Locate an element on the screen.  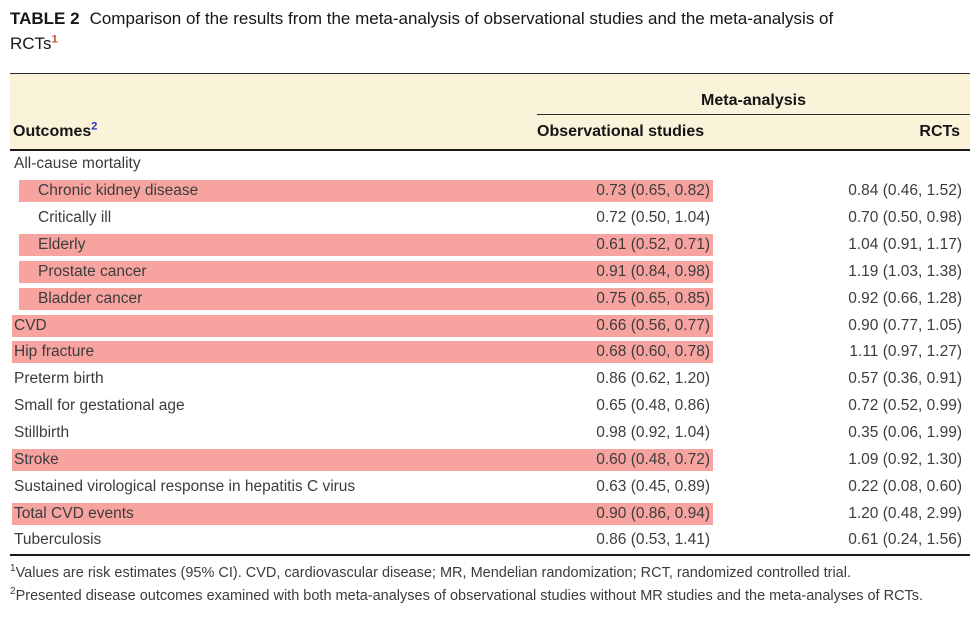
column-header-rcts: RCTs is located at coordinates (939, 131).